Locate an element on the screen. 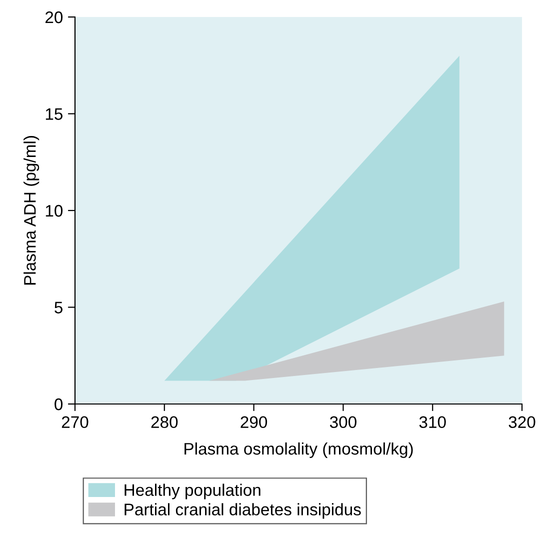 Image resolution: width=538 pixels, height=549 pixels. y-axis-title: Plasma ADH (pg/ml) is located at coordinates (32, 210).